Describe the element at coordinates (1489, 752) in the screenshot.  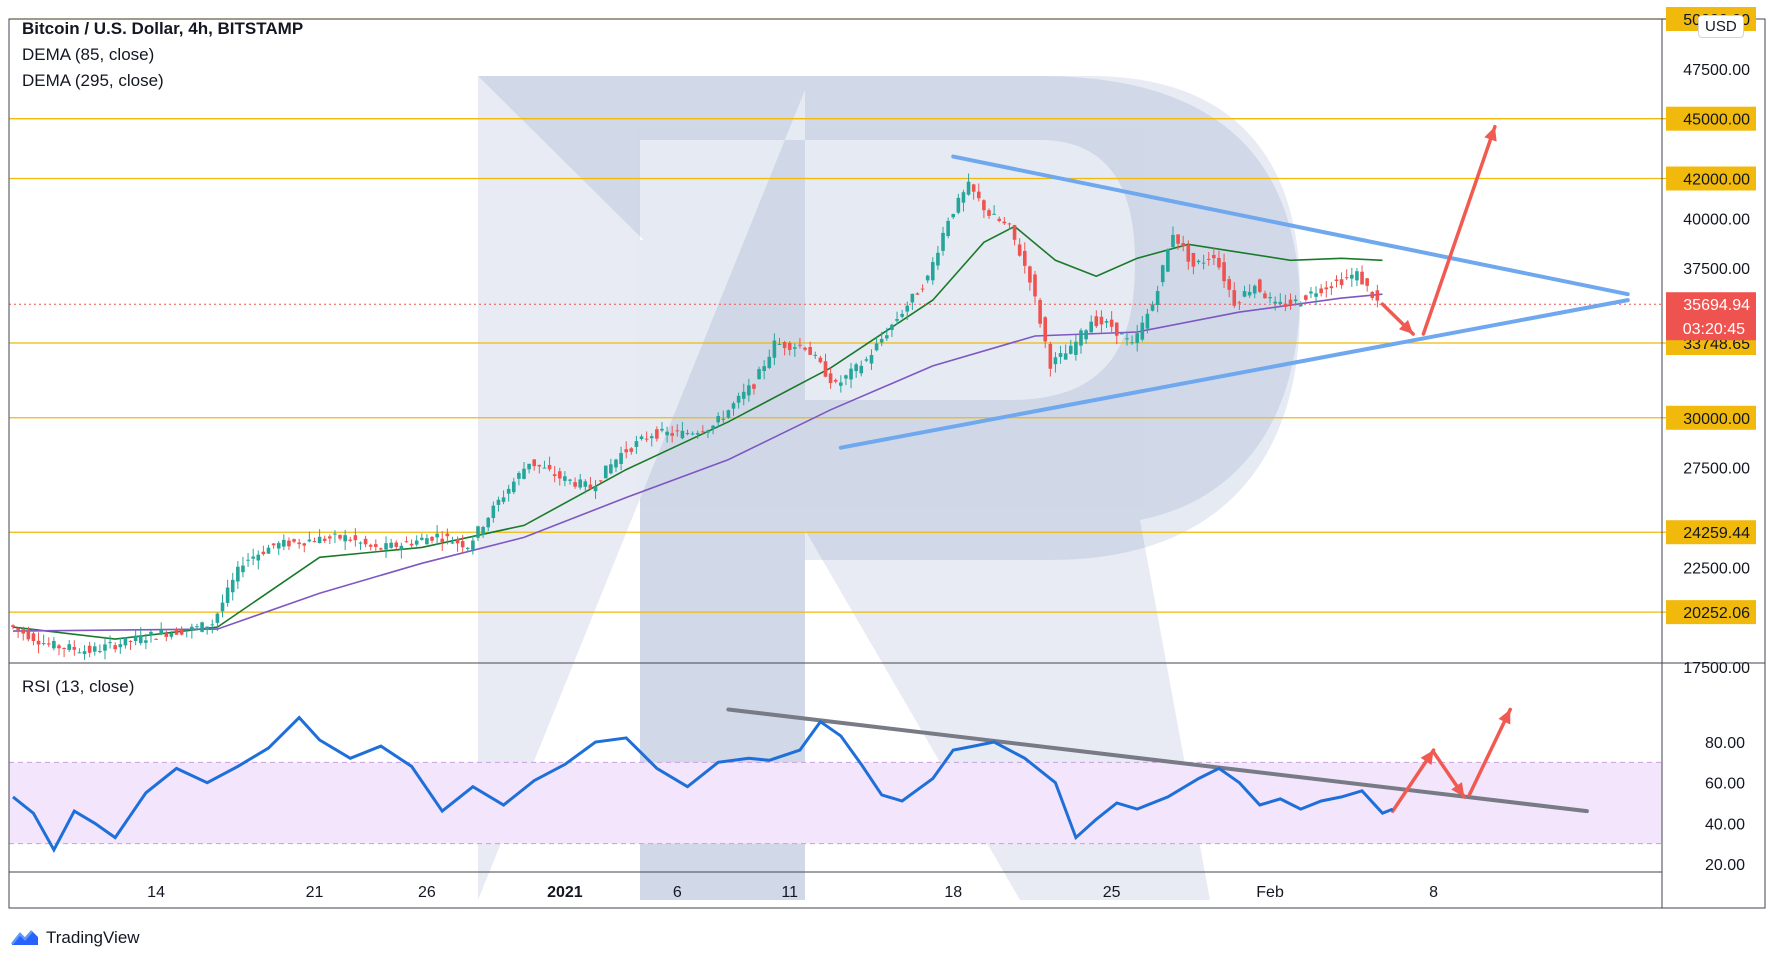
I see `rsi-projection-arrow` at that location.